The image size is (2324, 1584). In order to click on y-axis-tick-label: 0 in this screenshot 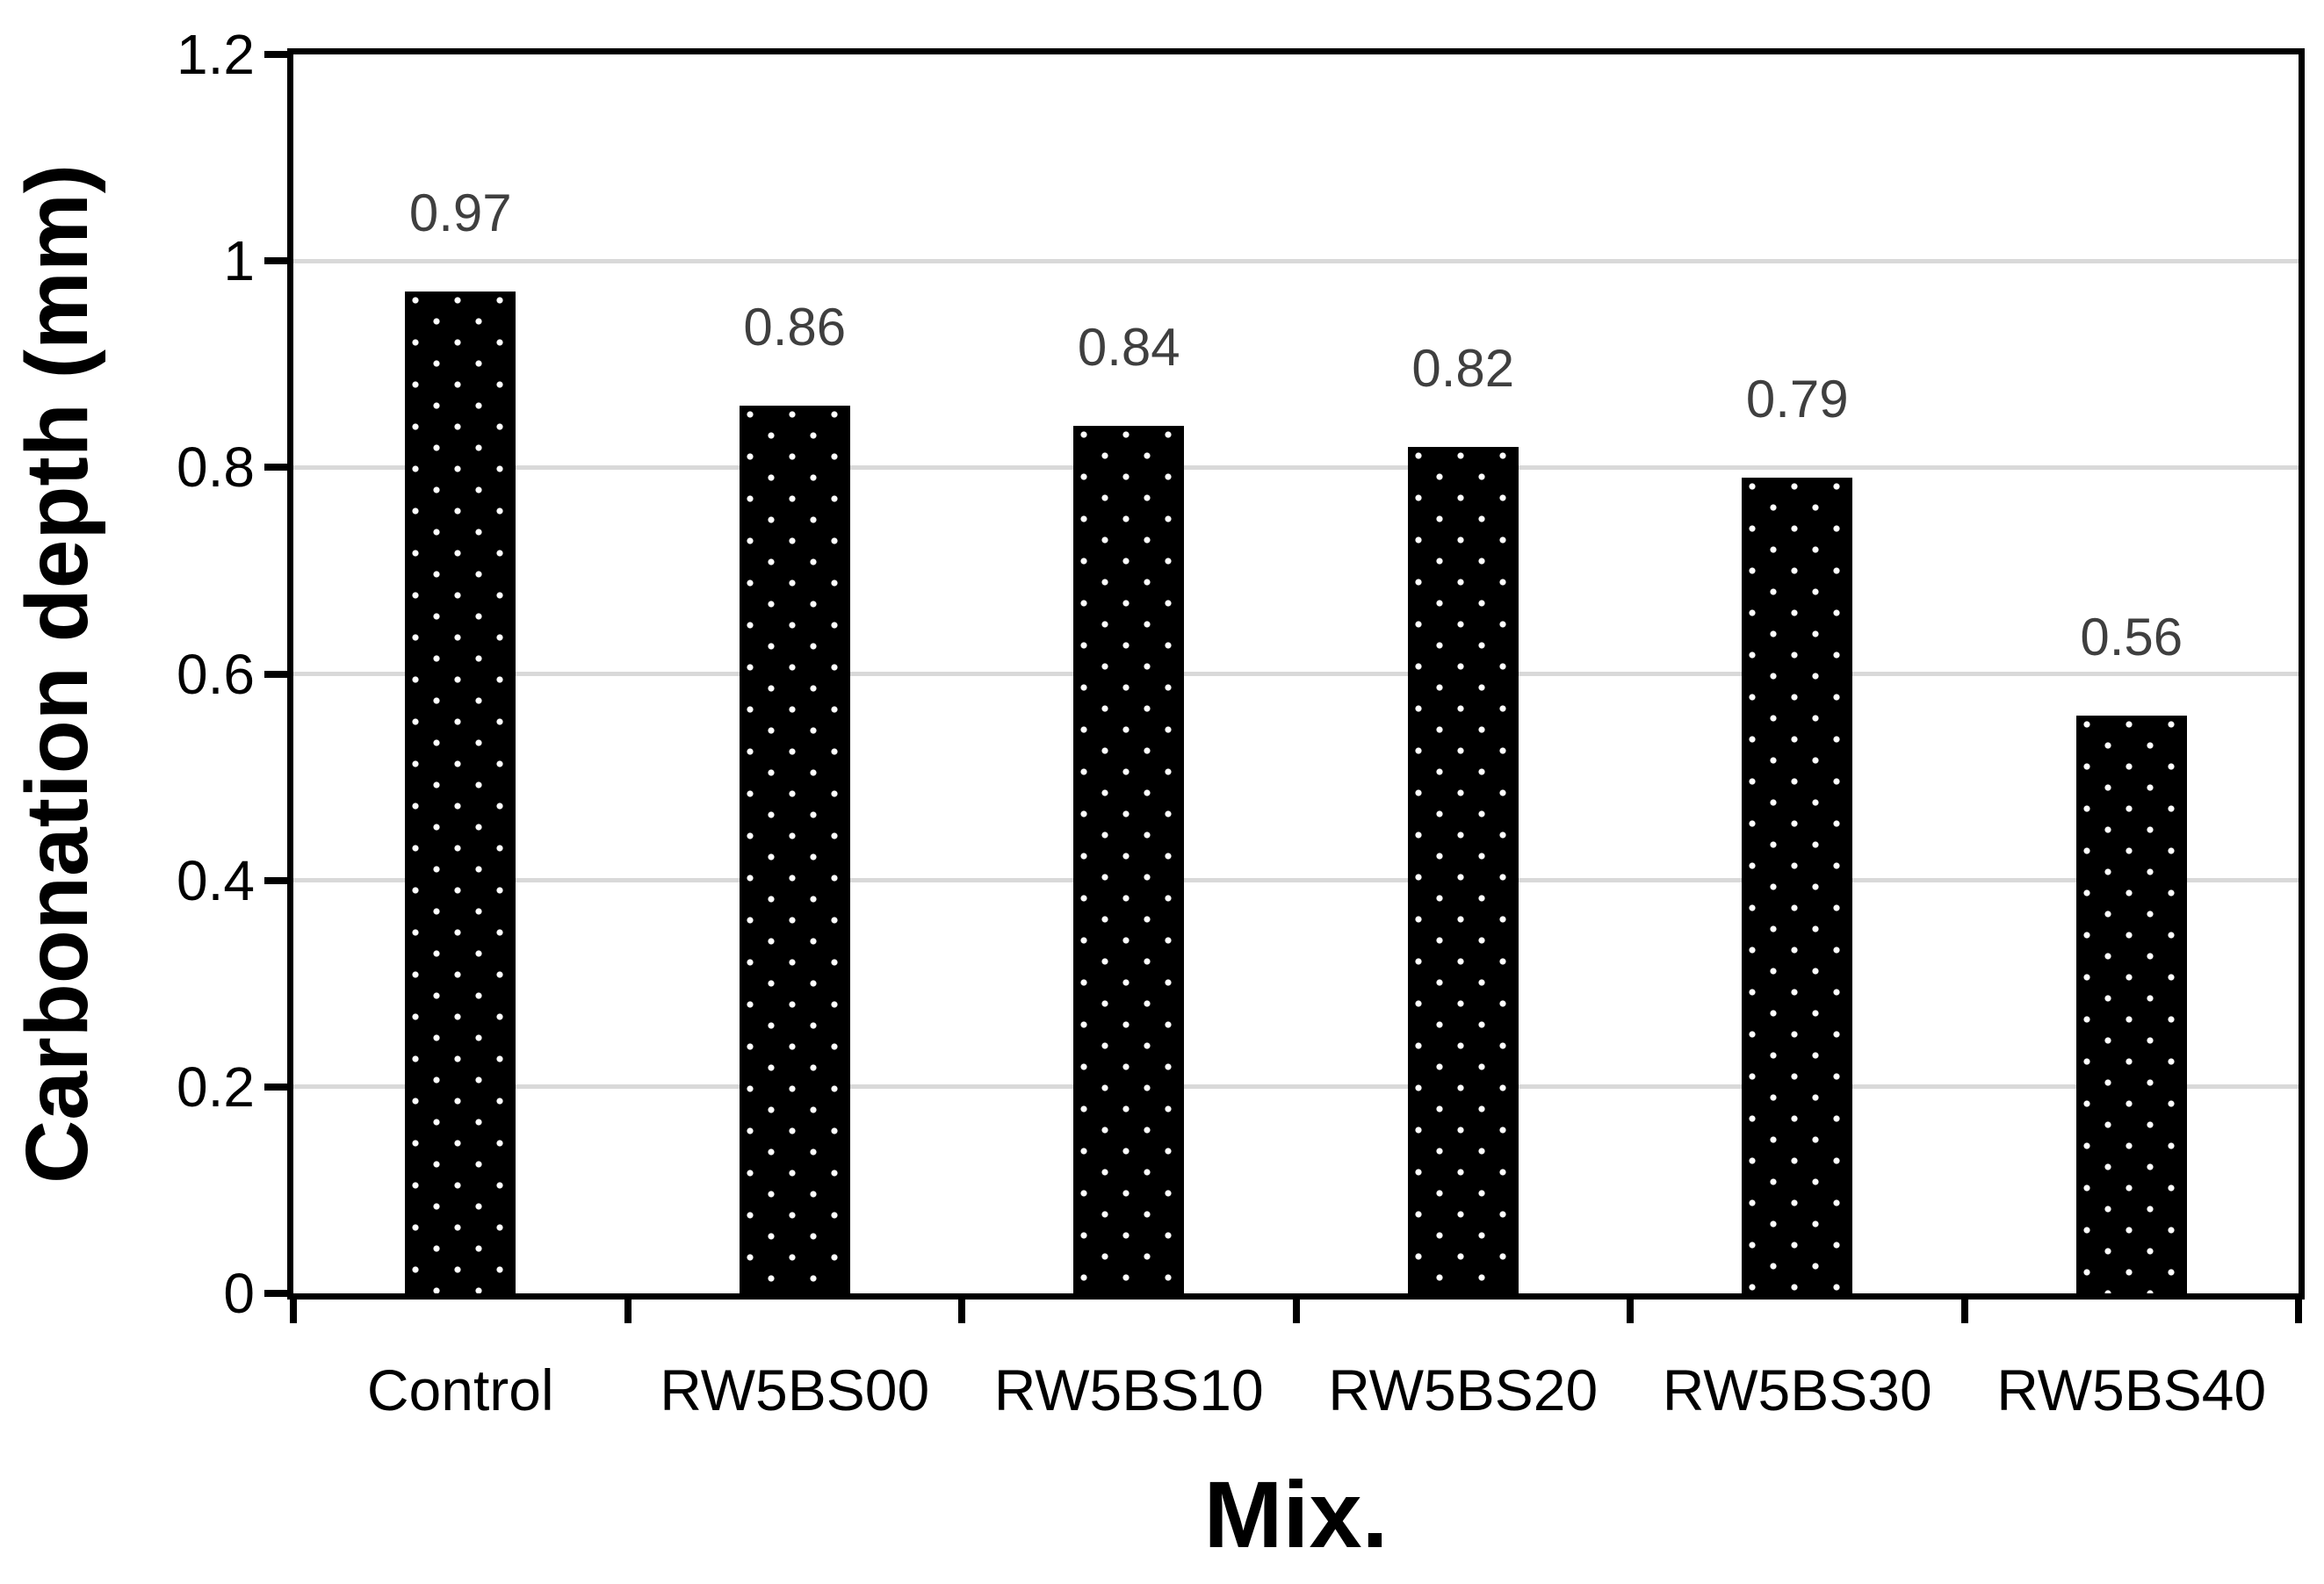, I will do `click(239, 1293)`.